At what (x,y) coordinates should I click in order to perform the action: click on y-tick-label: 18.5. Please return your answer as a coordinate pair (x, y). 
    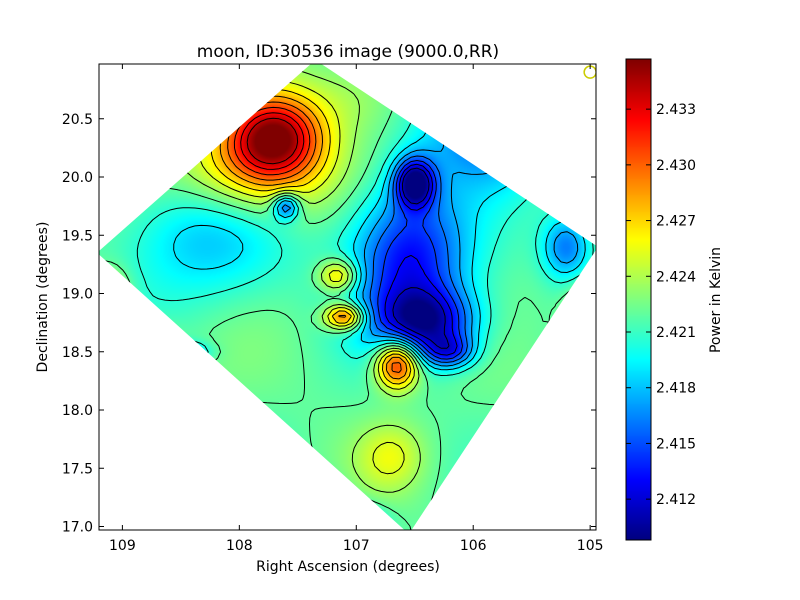
    Looking at the image, I should click on (77, 353).